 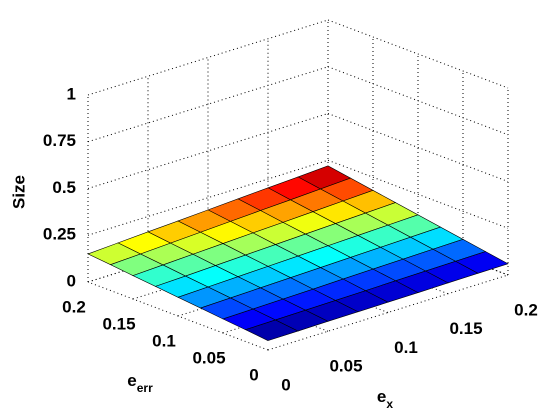 What do you see at coordinates (253, 374) in the screenshot?
I see `y-tick-label: 0` at bounding box center [253, 374].